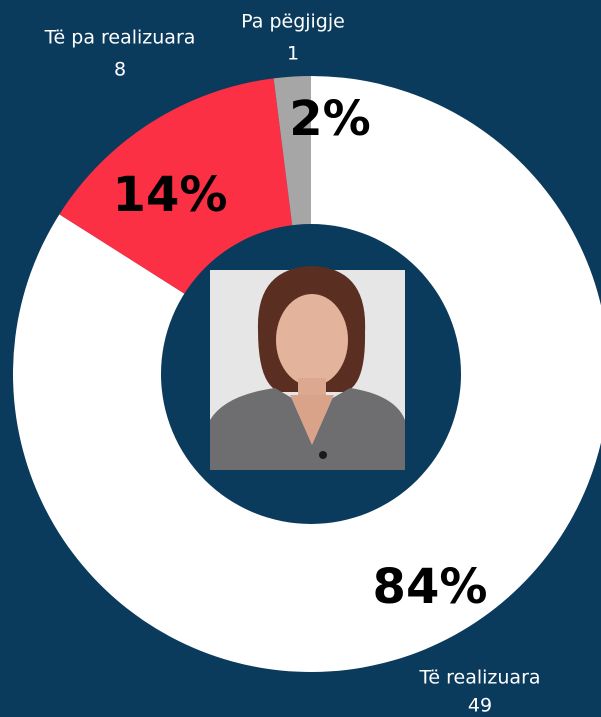 The height and width of the screenshot is (717, 601). What do you see at coordinates (330, 119) in the screenshot?
I see `percent-label: 2%` at bounding box center [330, 119].